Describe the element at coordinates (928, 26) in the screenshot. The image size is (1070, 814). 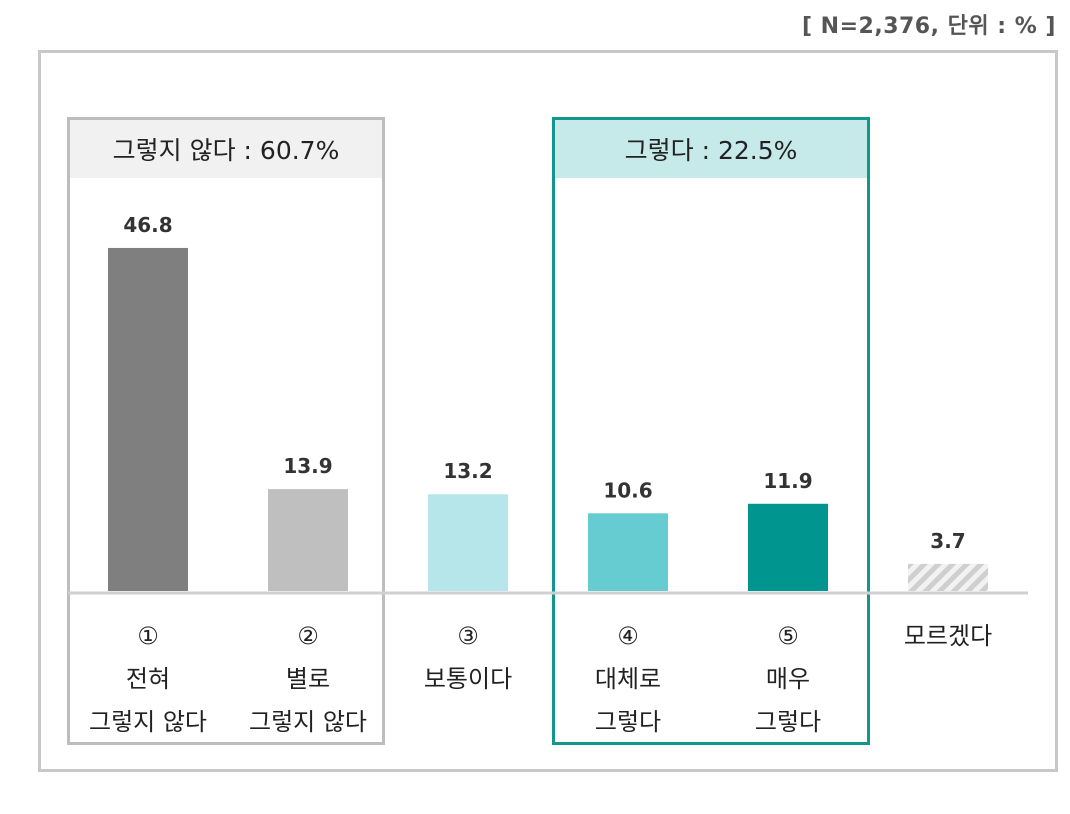
I see `sample-size-note: [ N=2,376, 단위 : % ]` at that location.